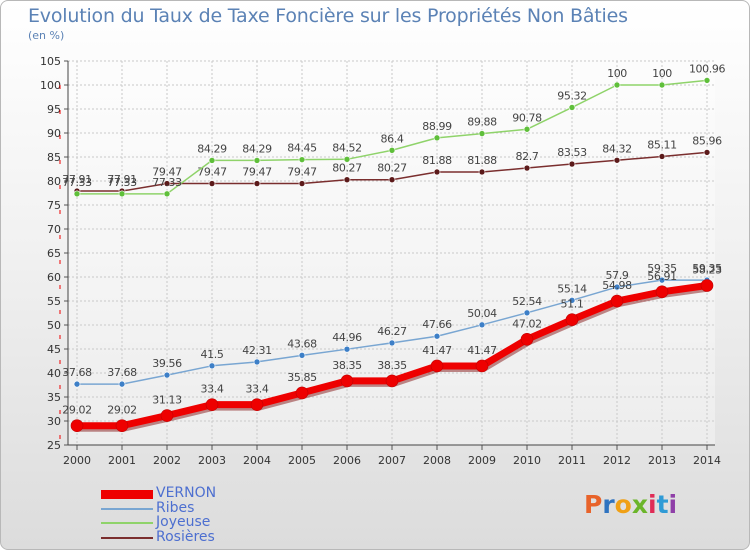 The image size is (750, 550). Describe the element at coordinates (302, 343) in the screenshot. I see `data-label: 43.68` at that location.